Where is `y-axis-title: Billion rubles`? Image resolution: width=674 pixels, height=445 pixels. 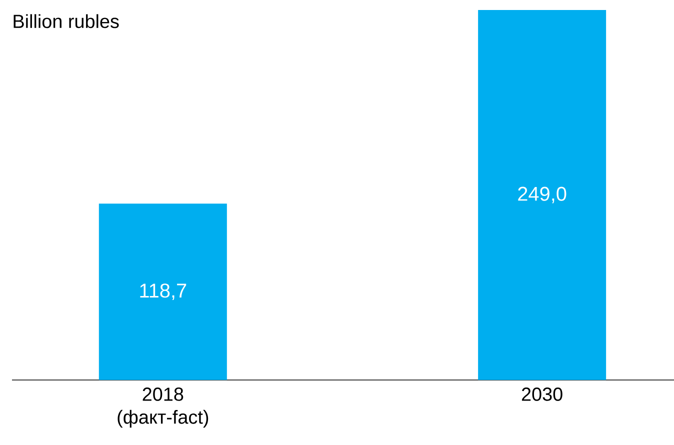 y-axis-title: Billion rubles is located at coordinates (66, 21).